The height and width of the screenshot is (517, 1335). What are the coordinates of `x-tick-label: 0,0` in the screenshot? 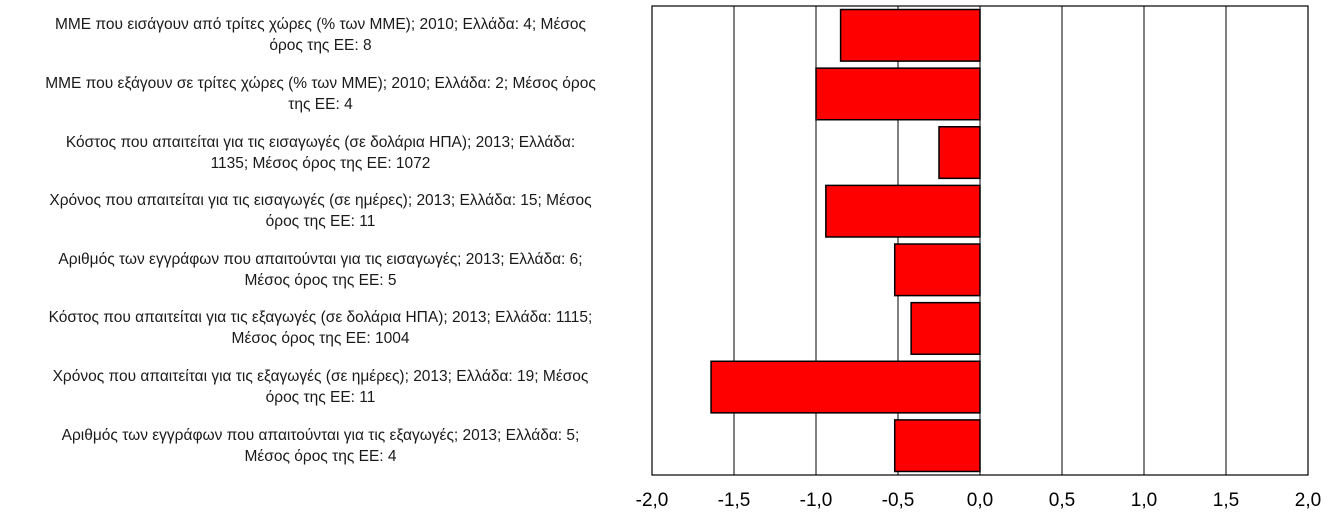 It's located at (980, 500).